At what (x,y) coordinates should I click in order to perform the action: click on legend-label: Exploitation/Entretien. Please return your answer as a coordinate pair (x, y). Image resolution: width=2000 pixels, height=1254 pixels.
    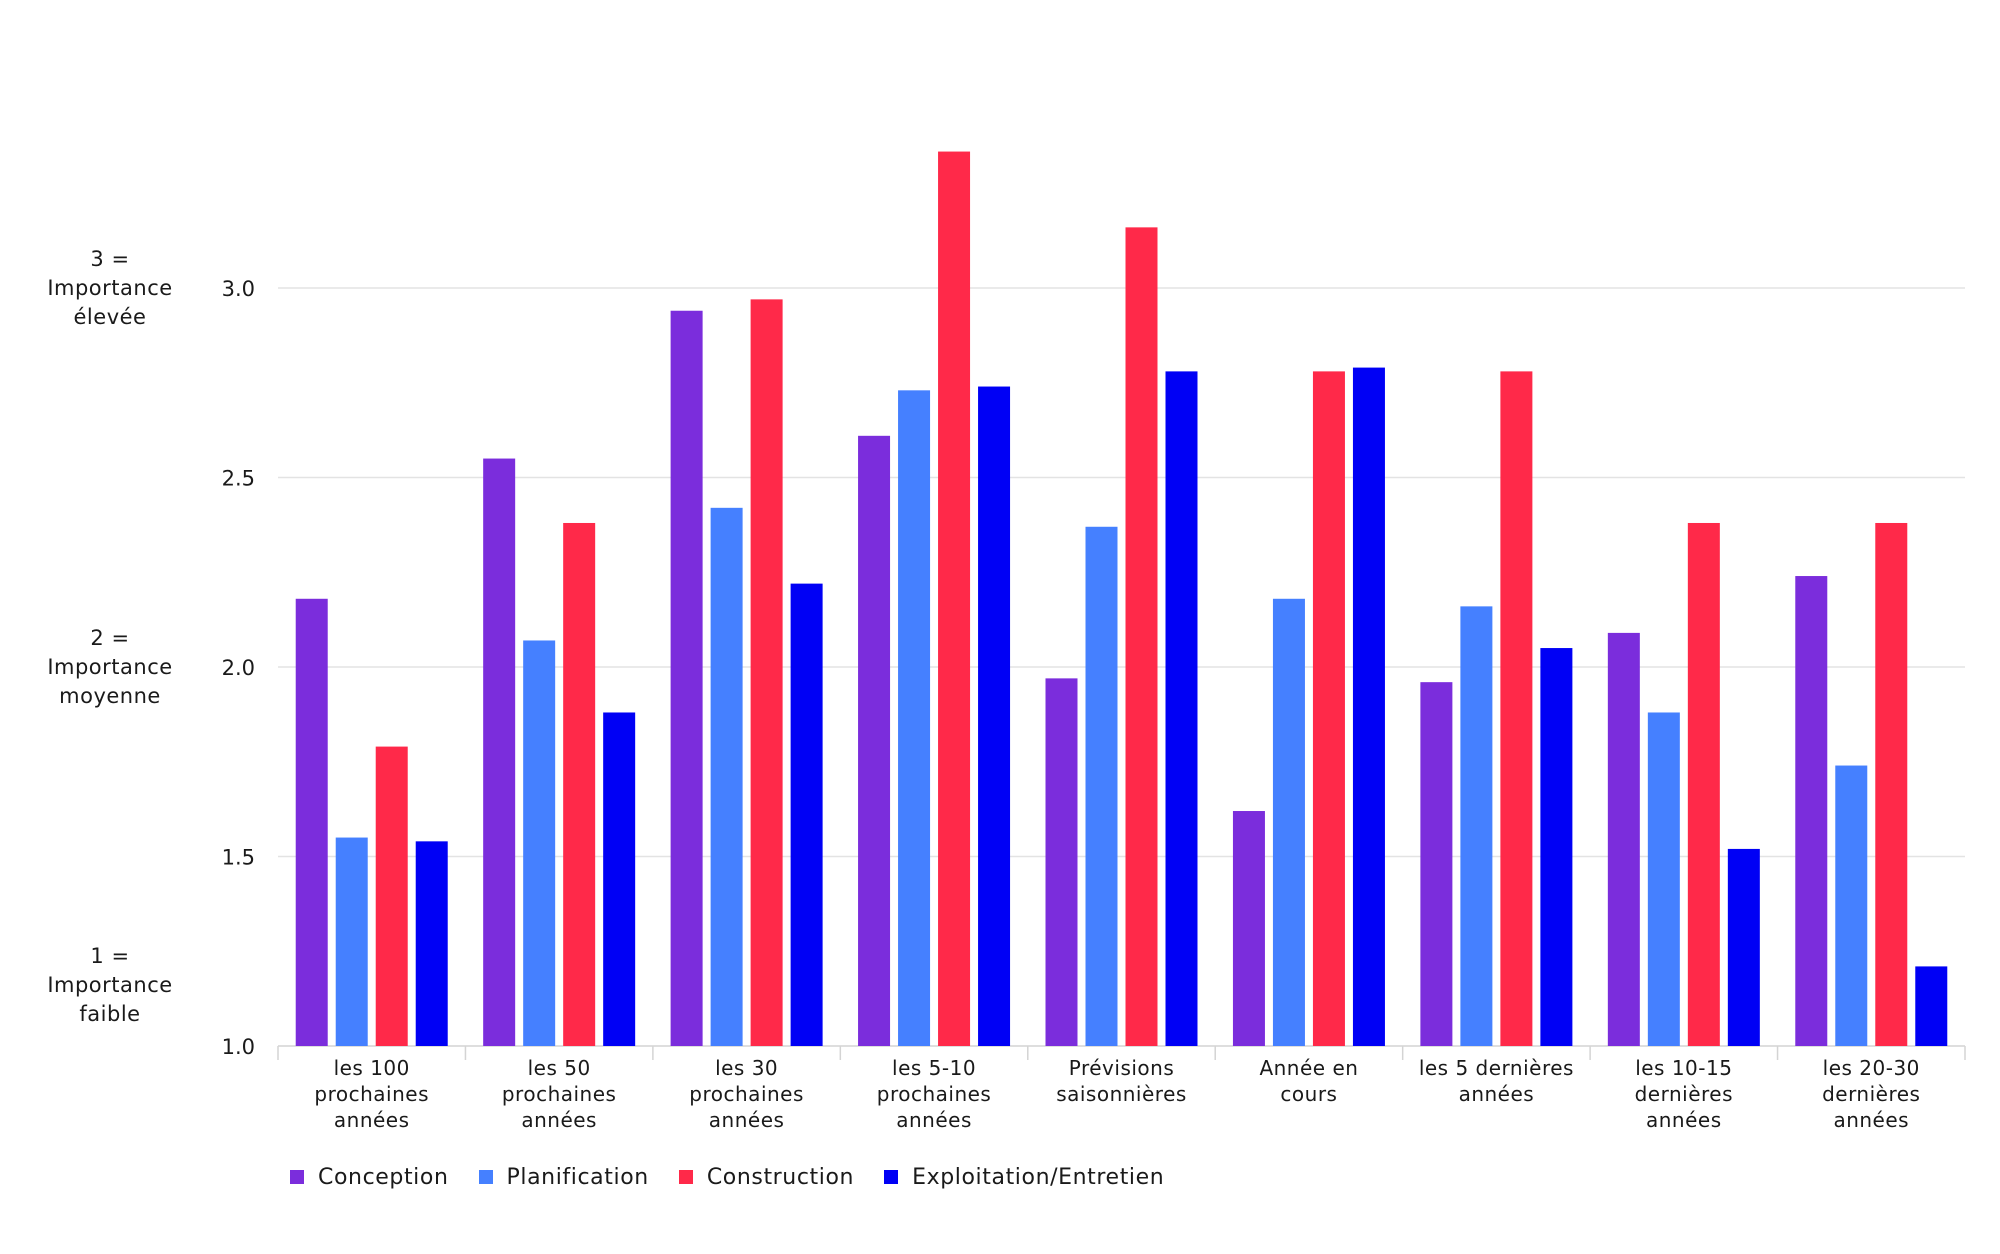
    Looking at the image, I should click on (1038, 1177).